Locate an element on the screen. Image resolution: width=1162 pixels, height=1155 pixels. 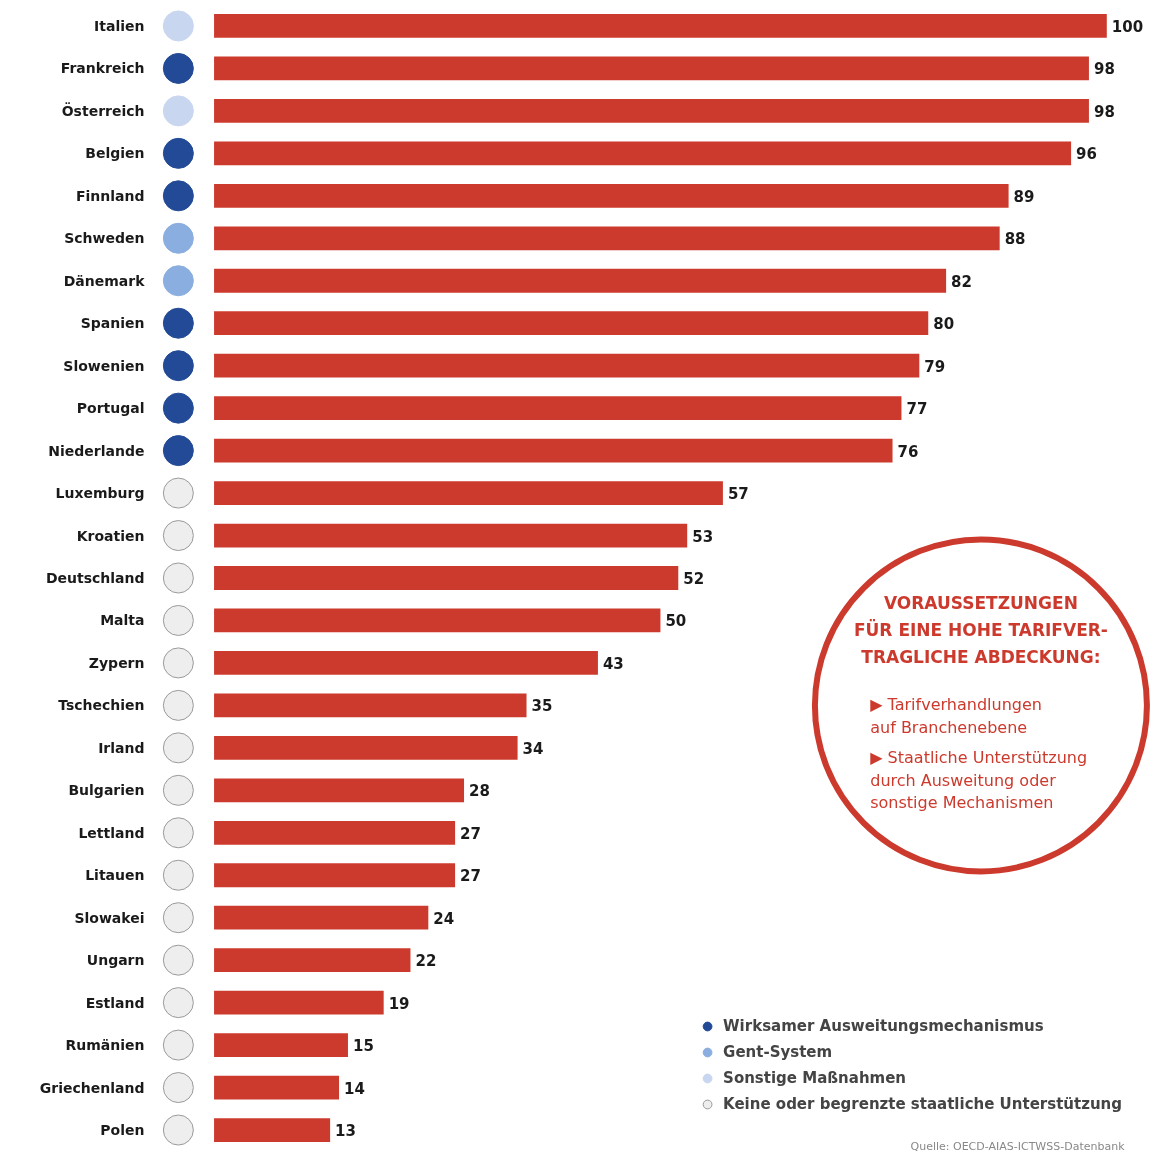
annotation: ▶ Tarifverhandlungen auf Branchenebene is located at coordinates (956, 715).